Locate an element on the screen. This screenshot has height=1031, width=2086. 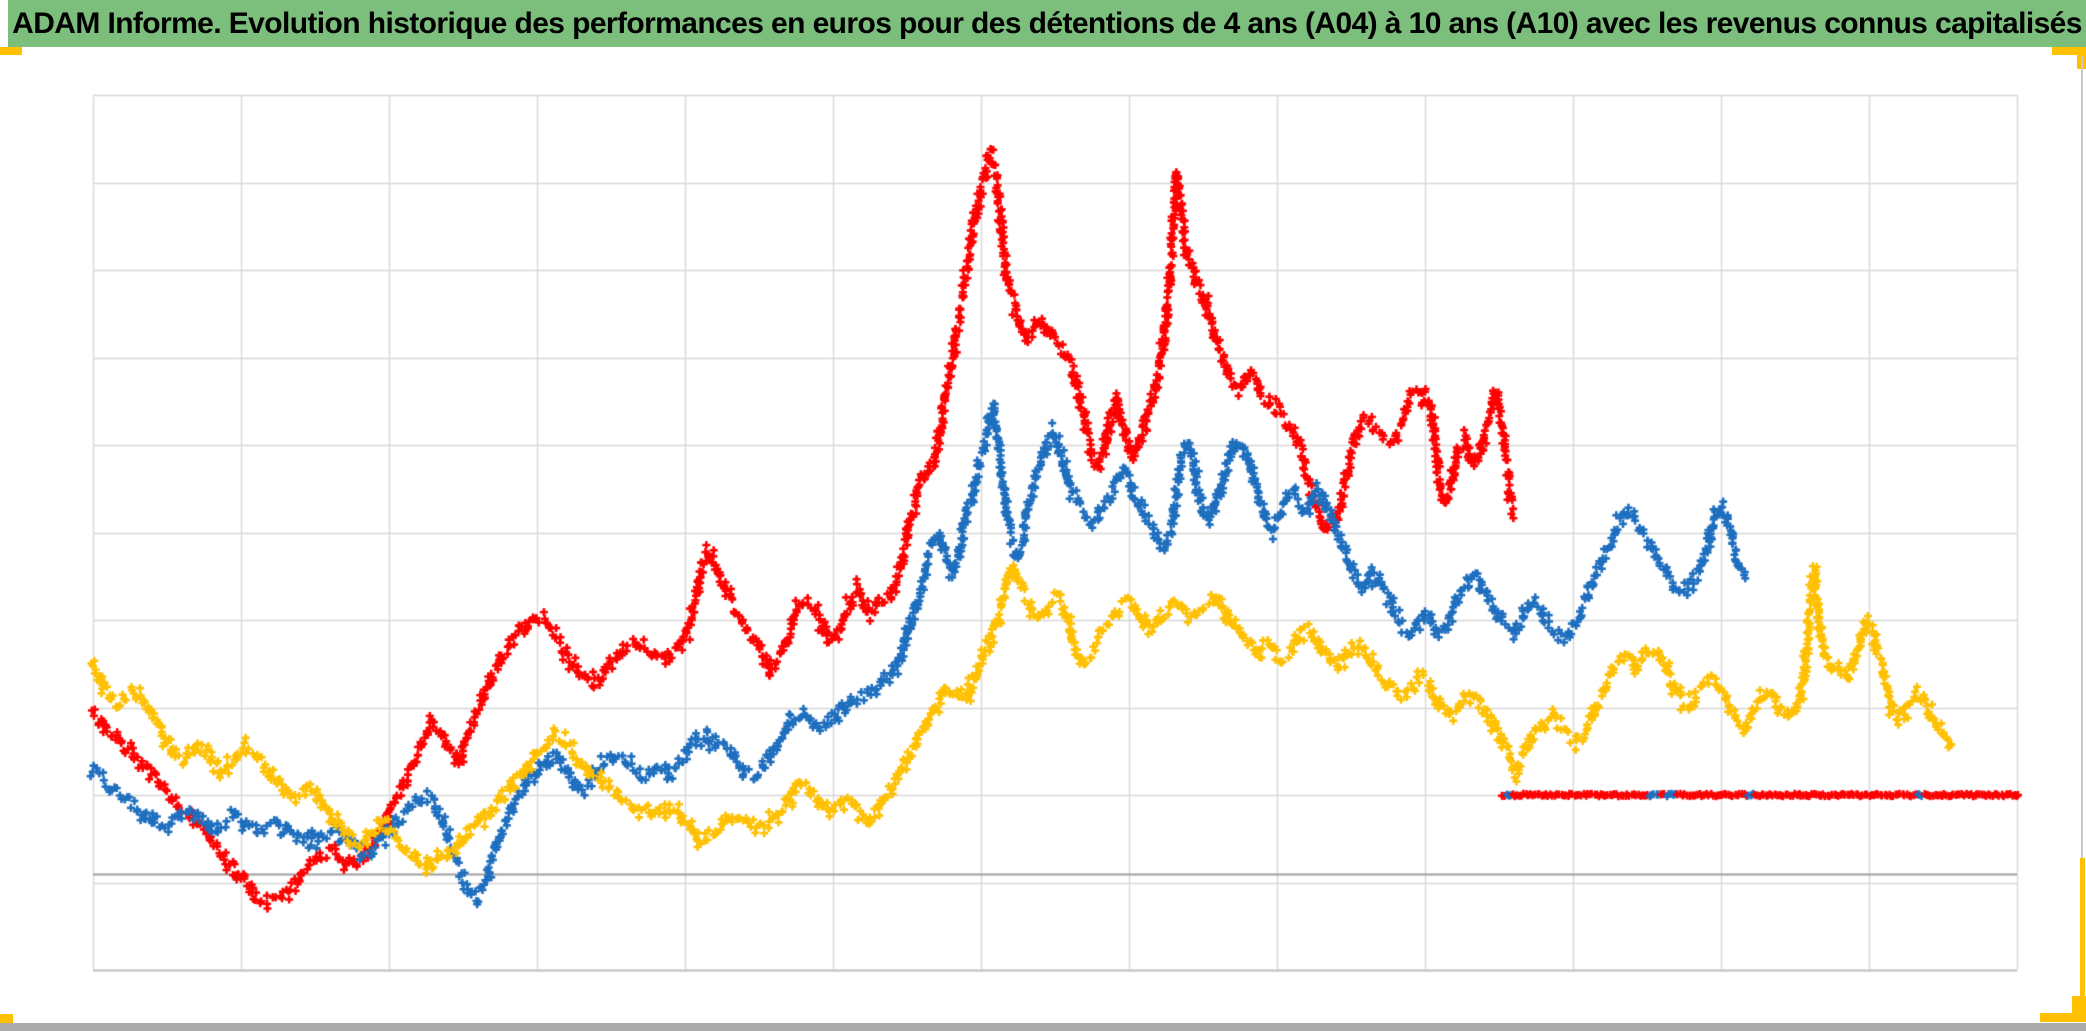
right-edge-accent is located at coordinates (2082, 933).